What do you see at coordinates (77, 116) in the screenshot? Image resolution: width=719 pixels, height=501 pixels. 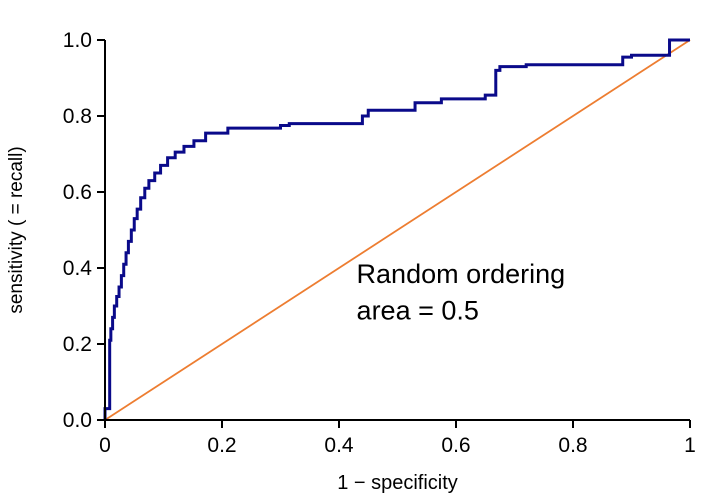 I see `y-tick-label: 0.8` at bounding box center [77, 116].